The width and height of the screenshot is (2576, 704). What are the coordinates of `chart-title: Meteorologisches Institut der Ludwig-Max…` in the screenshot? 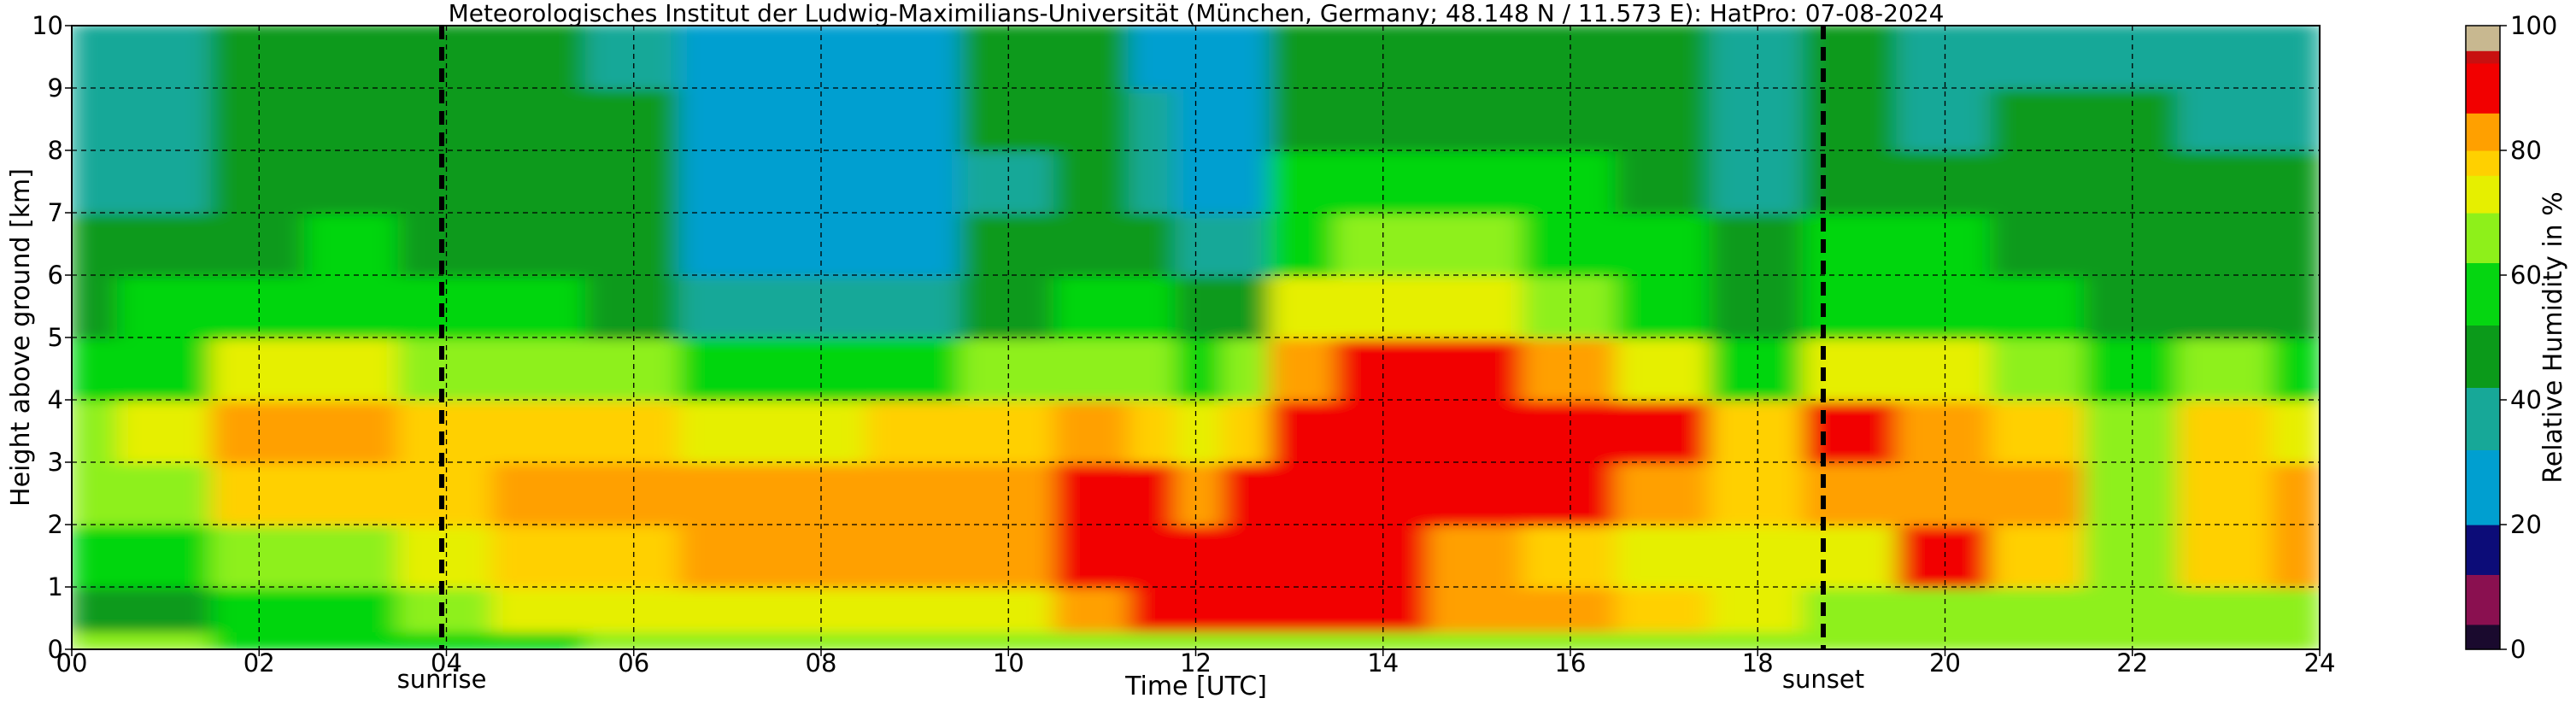 It's located at (1197, 13).